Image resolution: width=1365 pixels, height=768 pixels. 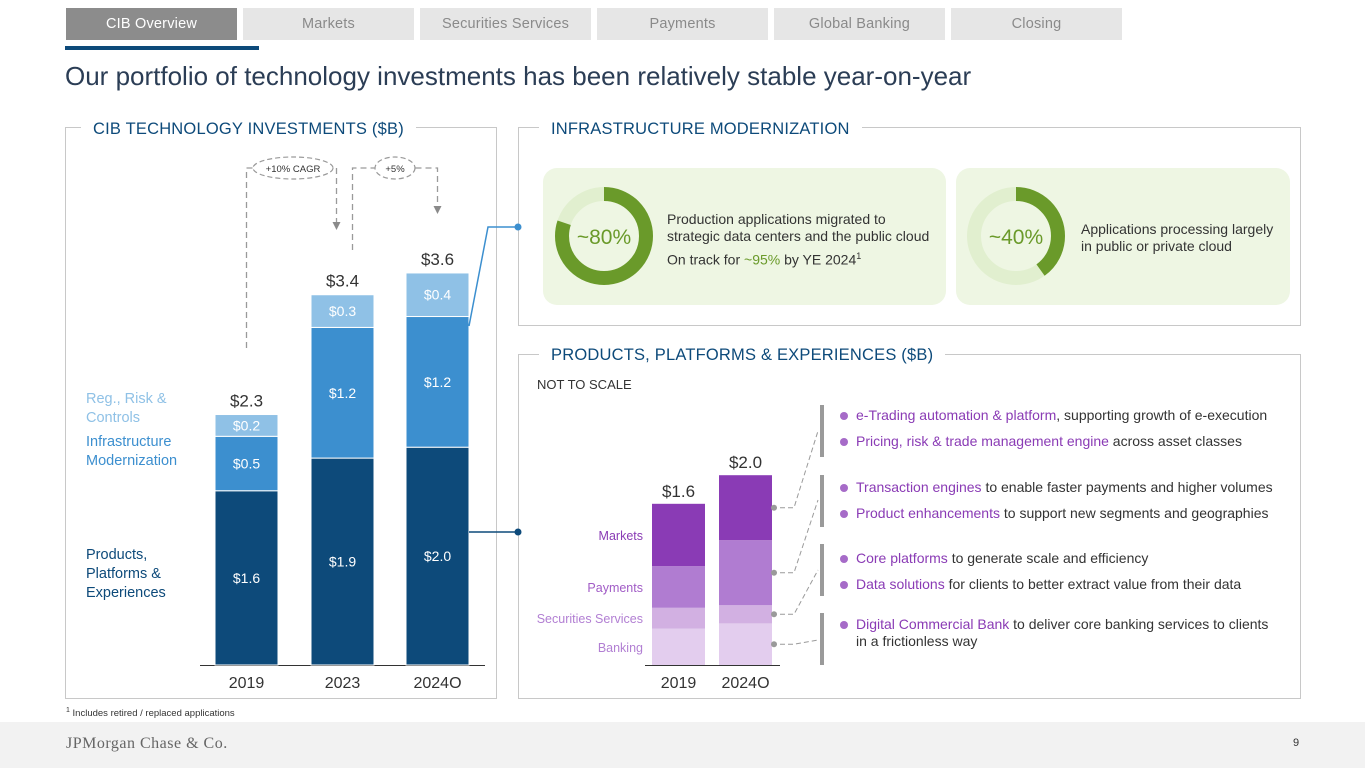 I want to click on ppe-item-highlight: Digital Commercial Bank, so click(x=933, y=624).